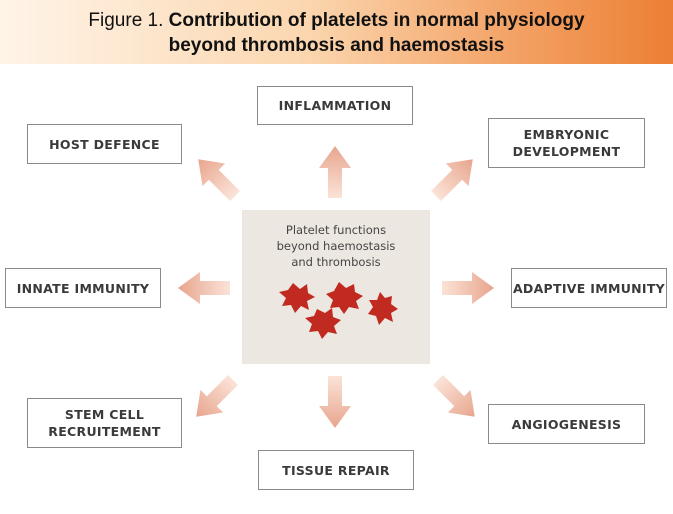 This screenshot has height=514, width=673. I want to click on arrow-left, so click(204, 288).